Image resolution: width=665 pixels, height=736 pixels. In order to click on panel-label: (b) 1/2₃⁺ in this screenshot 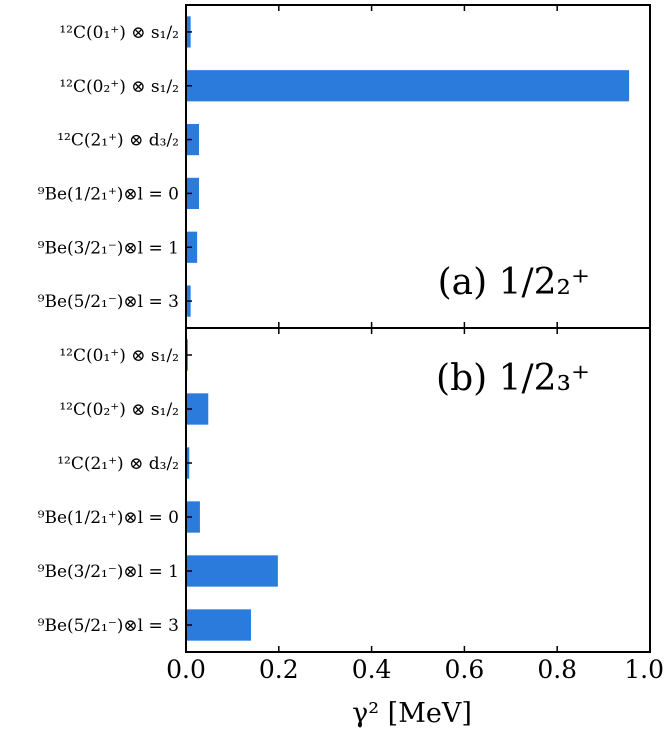, I will do `click(513, 378)`.